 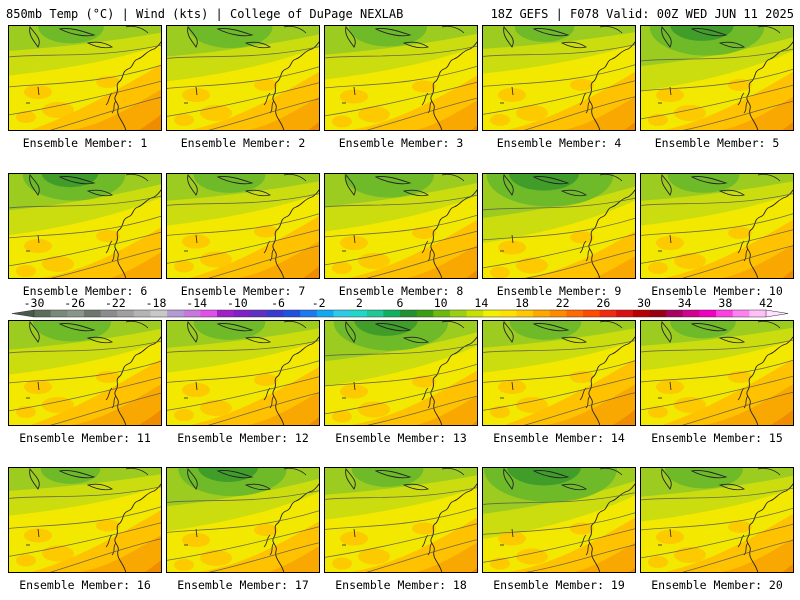 What do you see at coordinates (559, 438) in the screenshot?
I see `member-label: Ensemble Member: 14` at bounding box center [559, 438].